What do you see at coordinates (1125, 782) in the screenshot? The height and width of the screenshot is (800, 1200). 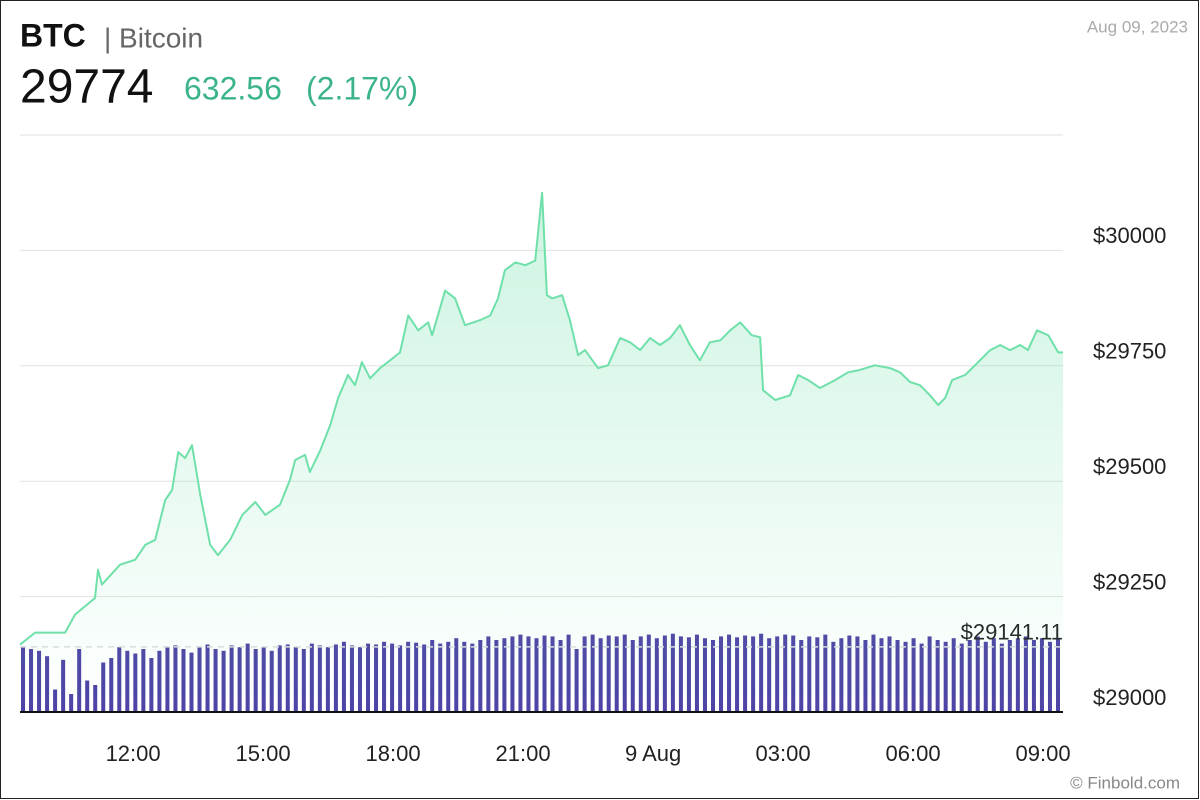 I see `watermark: © Finbold.com` at bounding box center [1125, 782].